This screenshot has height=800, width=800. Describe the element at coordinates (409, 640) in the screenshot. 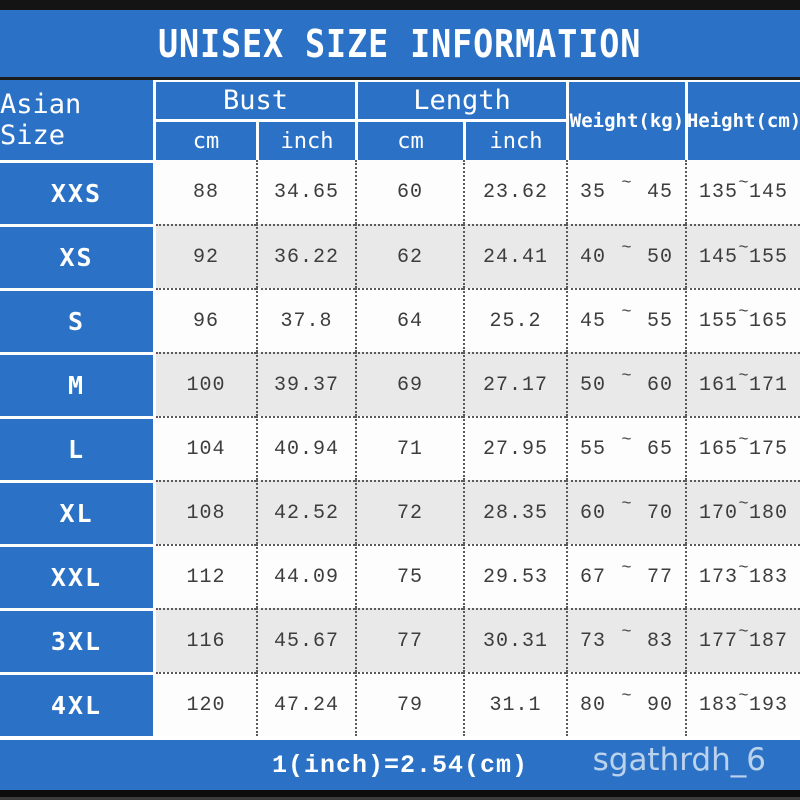

I see `length-cm-cell: 77` at that location.